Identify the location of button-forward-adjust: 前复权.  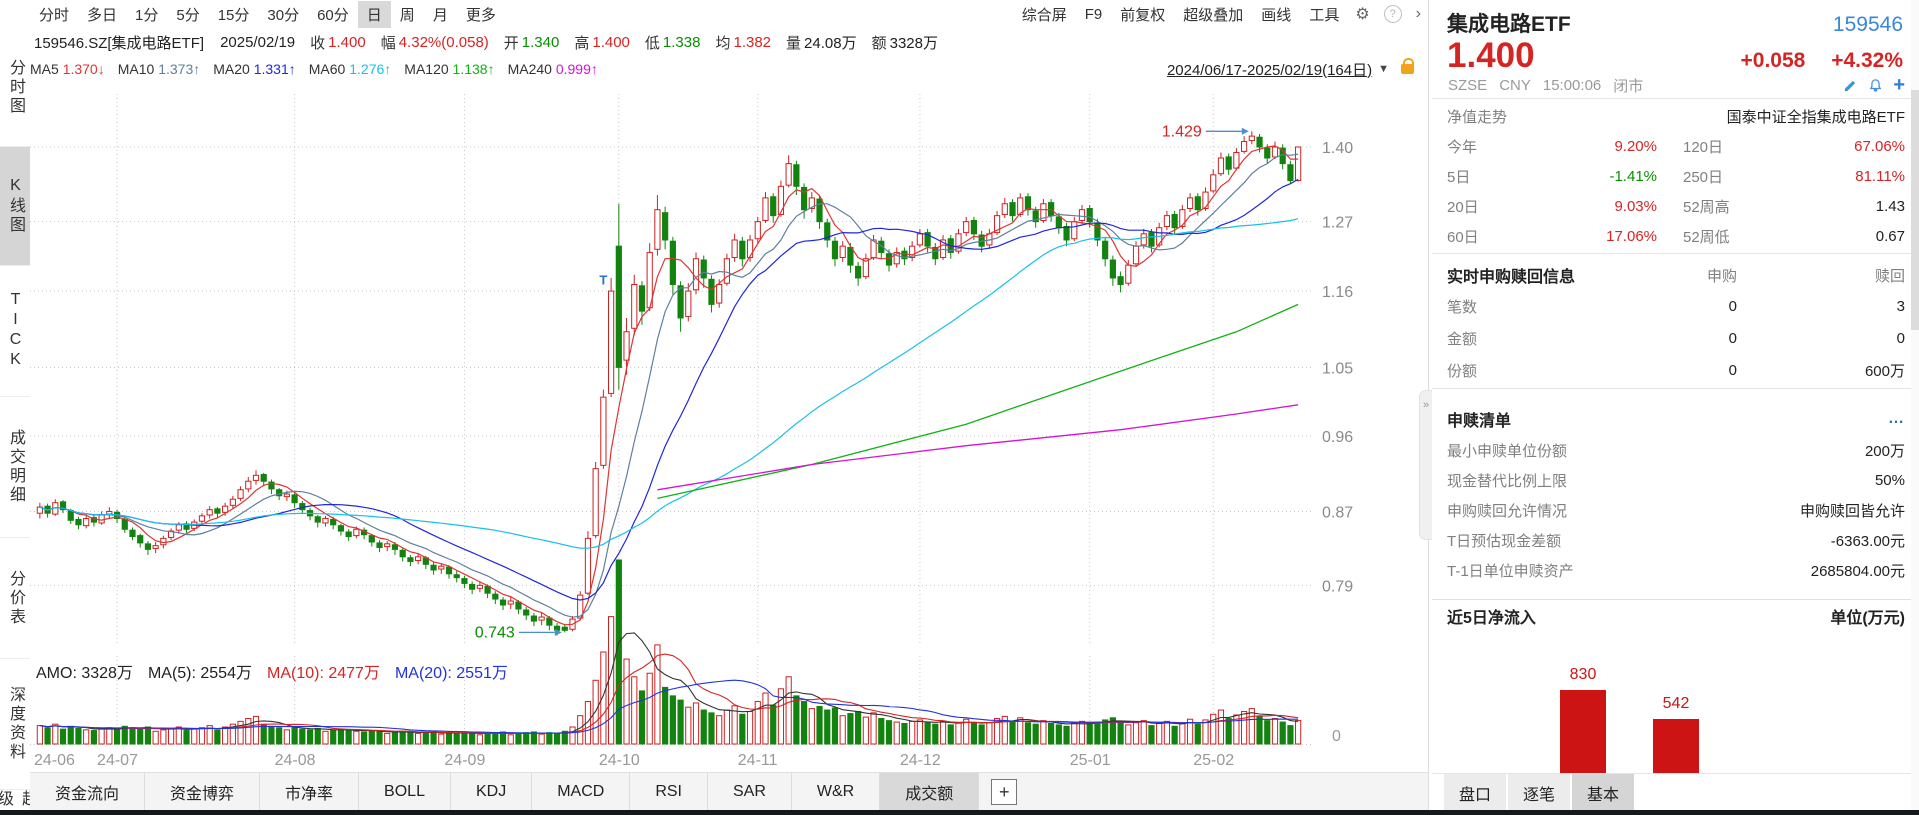
(1143, 15).